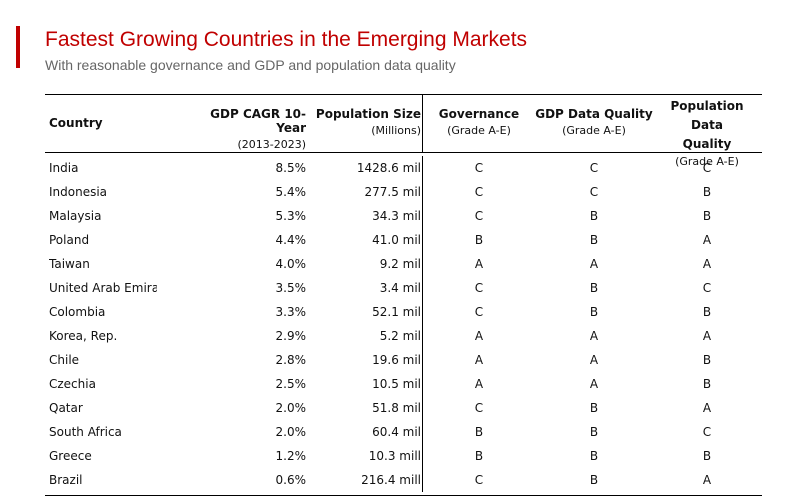  What do you see at coordinates (83, 336) in the screenshot?
I see `cell-country: Korea, Rep.` at bounding box center [83, 336].